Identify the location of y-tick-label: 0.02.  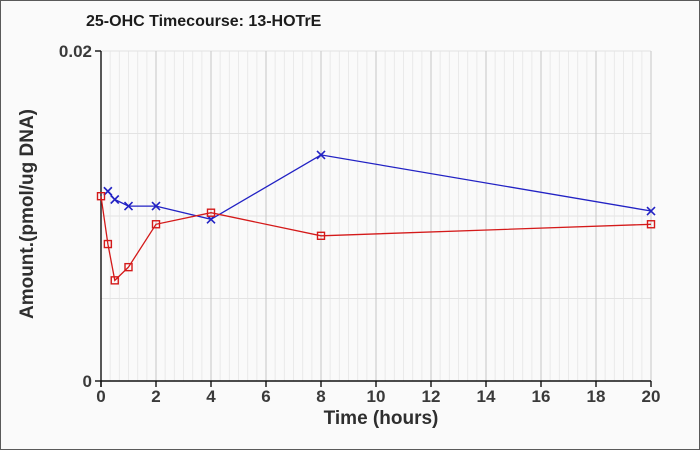
(75, 51).